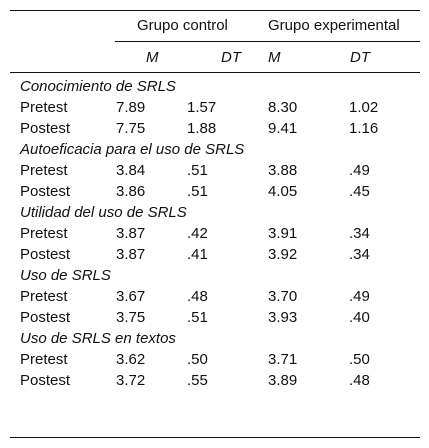 Image resolution: width=429 pixels, height=448 pixels. I want to click on cell-exp-m: 3.93, so click(283, 317).